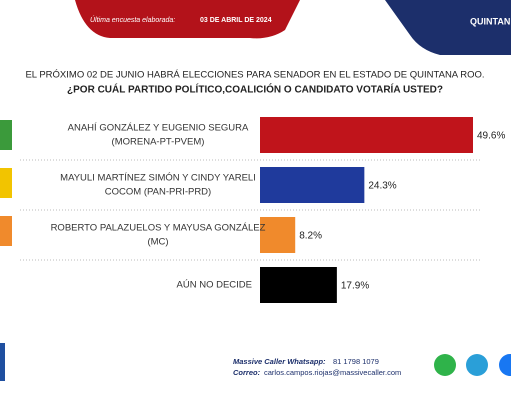 The height and width of the screenshot is (400, 511). What do you see at coordinates (279, 361) in the screenshot?
I see `whatsapp-label: Massive Caller Whatsapp:` at bounding box center [279, 361].